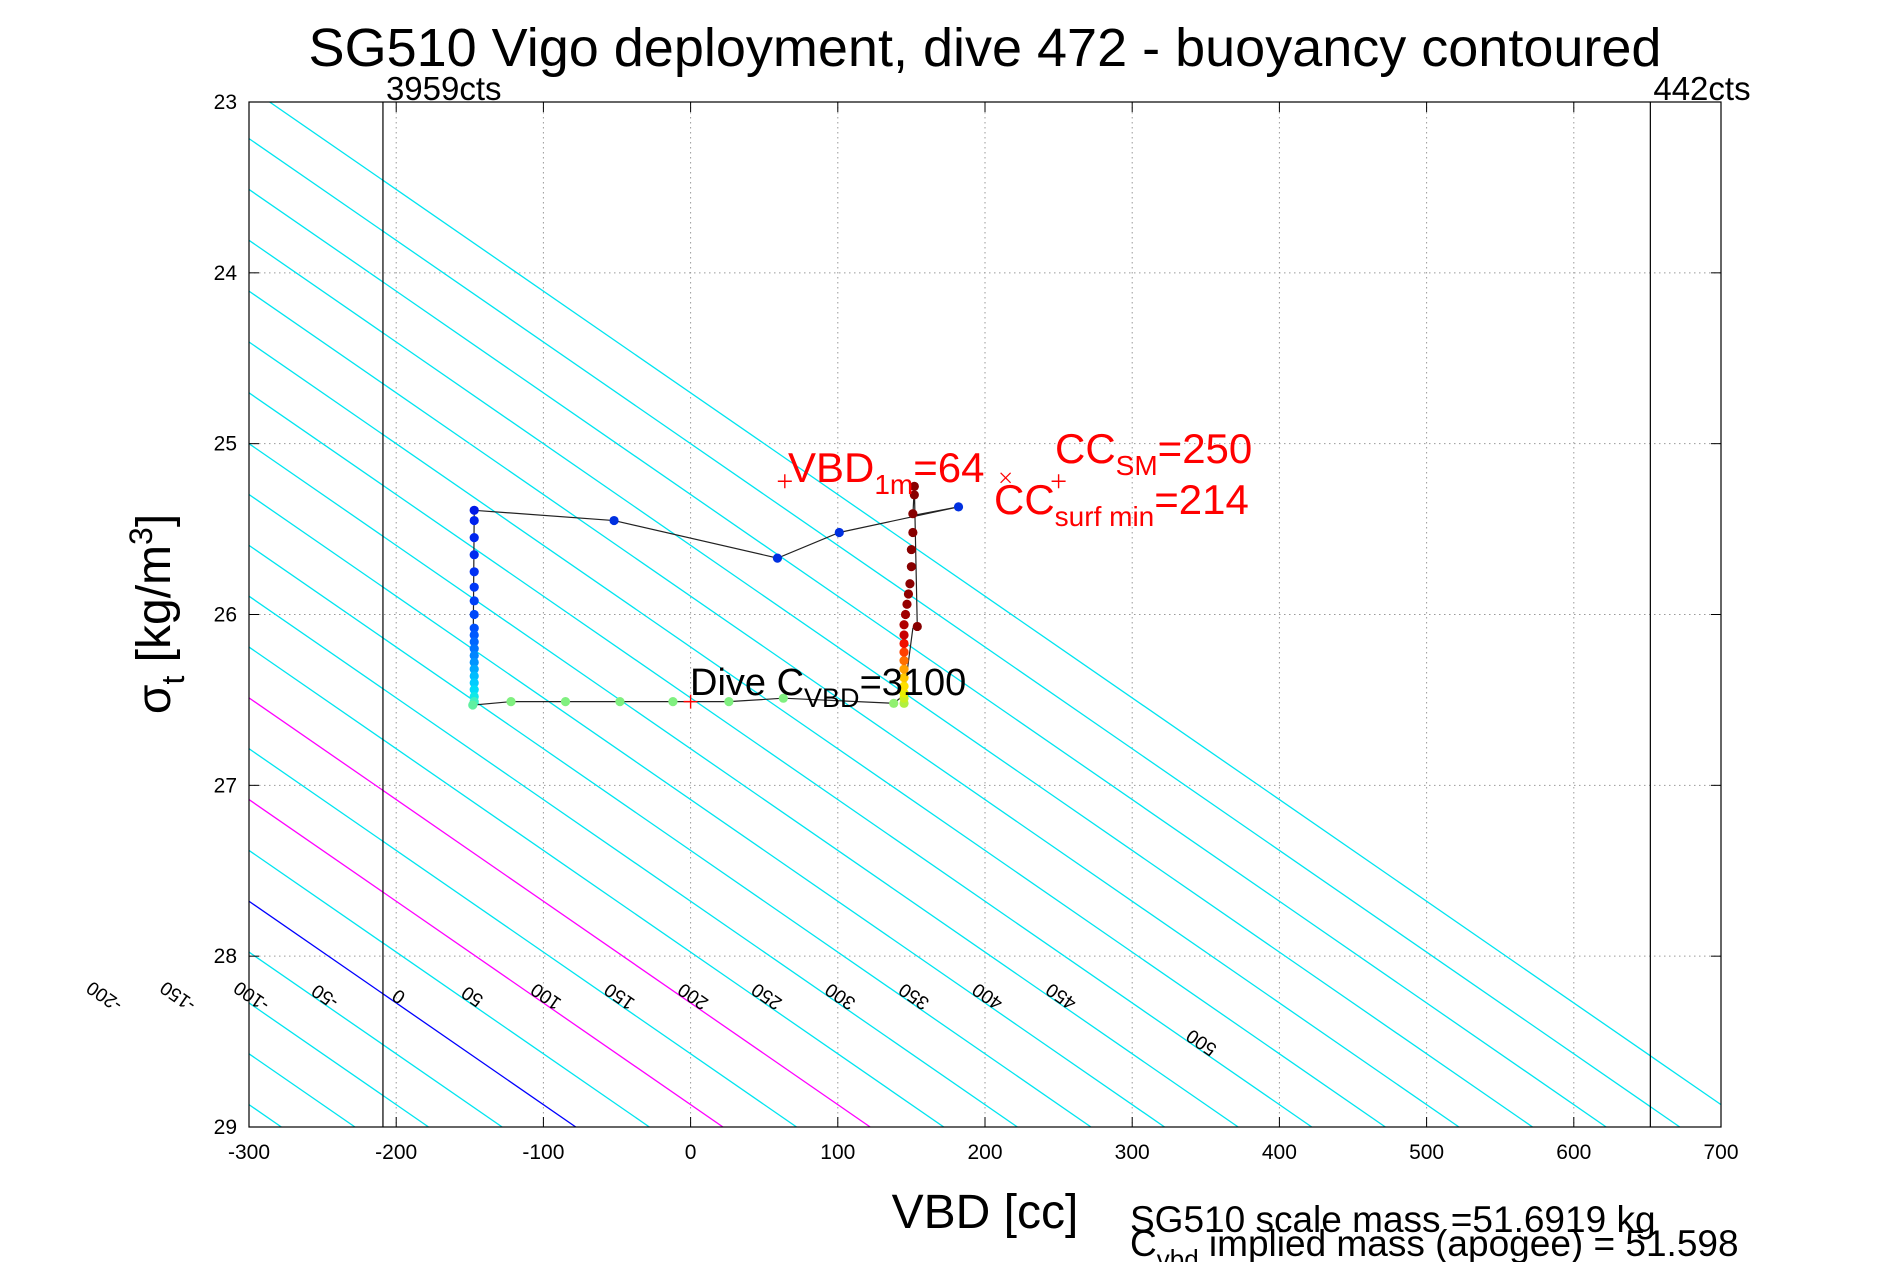 The width and height of the screenshot is (1891, 1262). What do you see at coordinates (225, 615) in the screenshot?
I see `y-tick-label: 26` at bounding box center [225, 615].